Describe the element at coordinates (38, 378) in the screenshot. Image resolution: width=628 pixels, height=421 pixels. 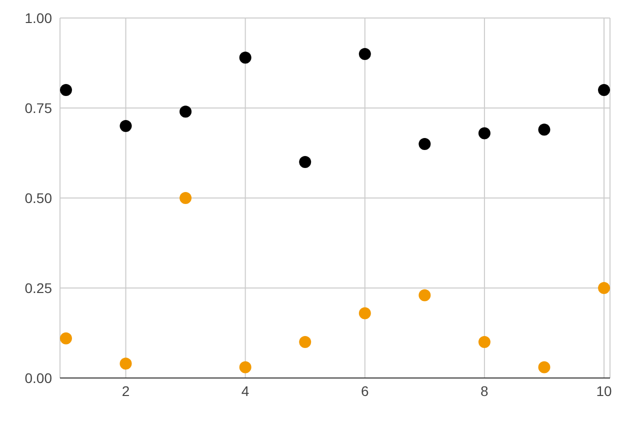
I see `y-tick-label: 0.00` at that location.